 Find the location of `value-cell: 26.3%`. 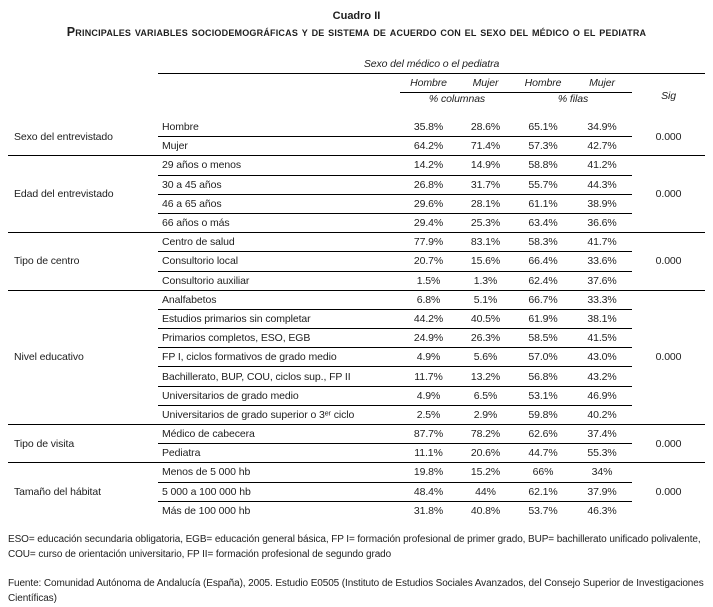

value-cell: 26.3% is located at coordinates (485, 338).